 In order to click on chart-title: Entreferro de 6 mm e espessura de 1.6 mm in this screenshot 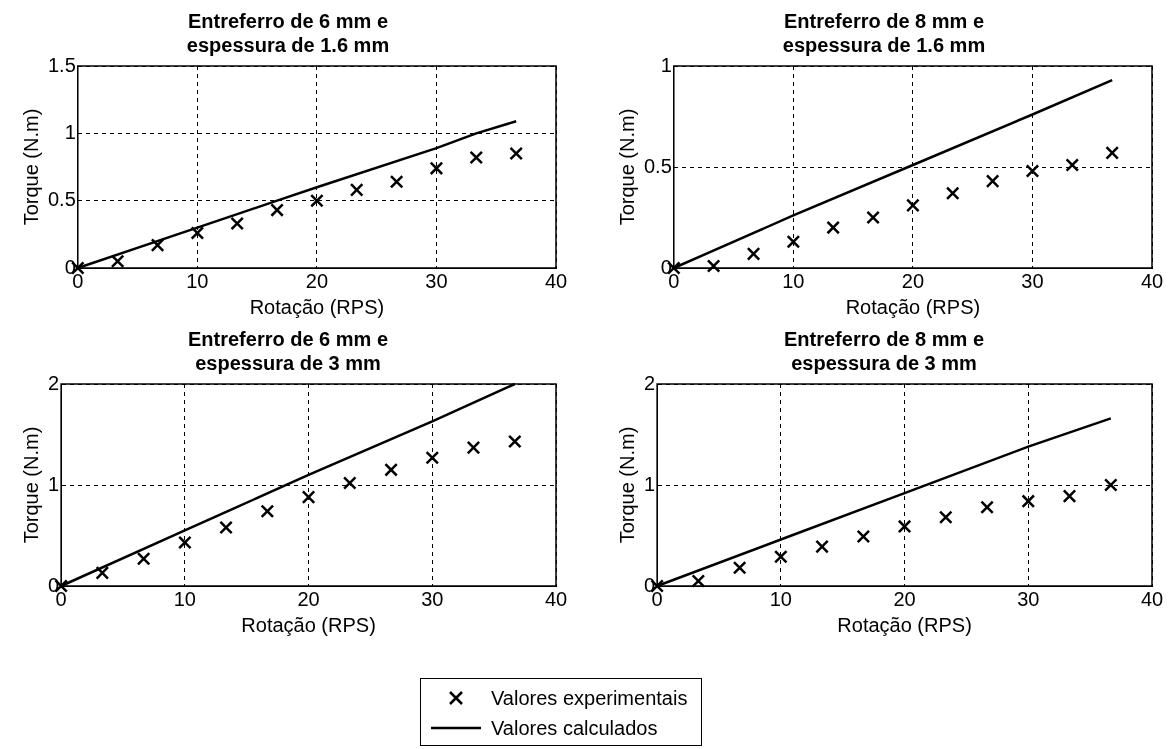, I will do `click(288, 32)`.